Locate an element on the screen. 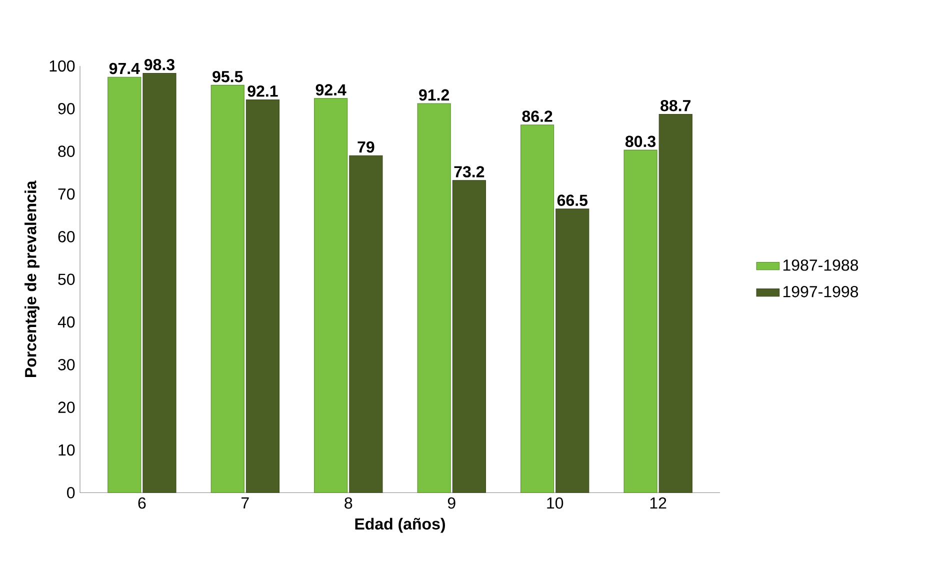  legend-label: 1987-1988 is located at coordinates (820, 265).